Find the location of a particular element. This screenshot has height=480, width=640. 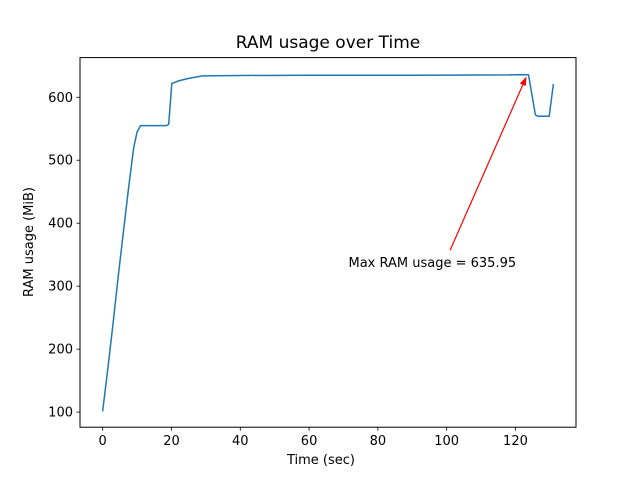

y-tick-label: 500 is located at coordinates (60, 161).